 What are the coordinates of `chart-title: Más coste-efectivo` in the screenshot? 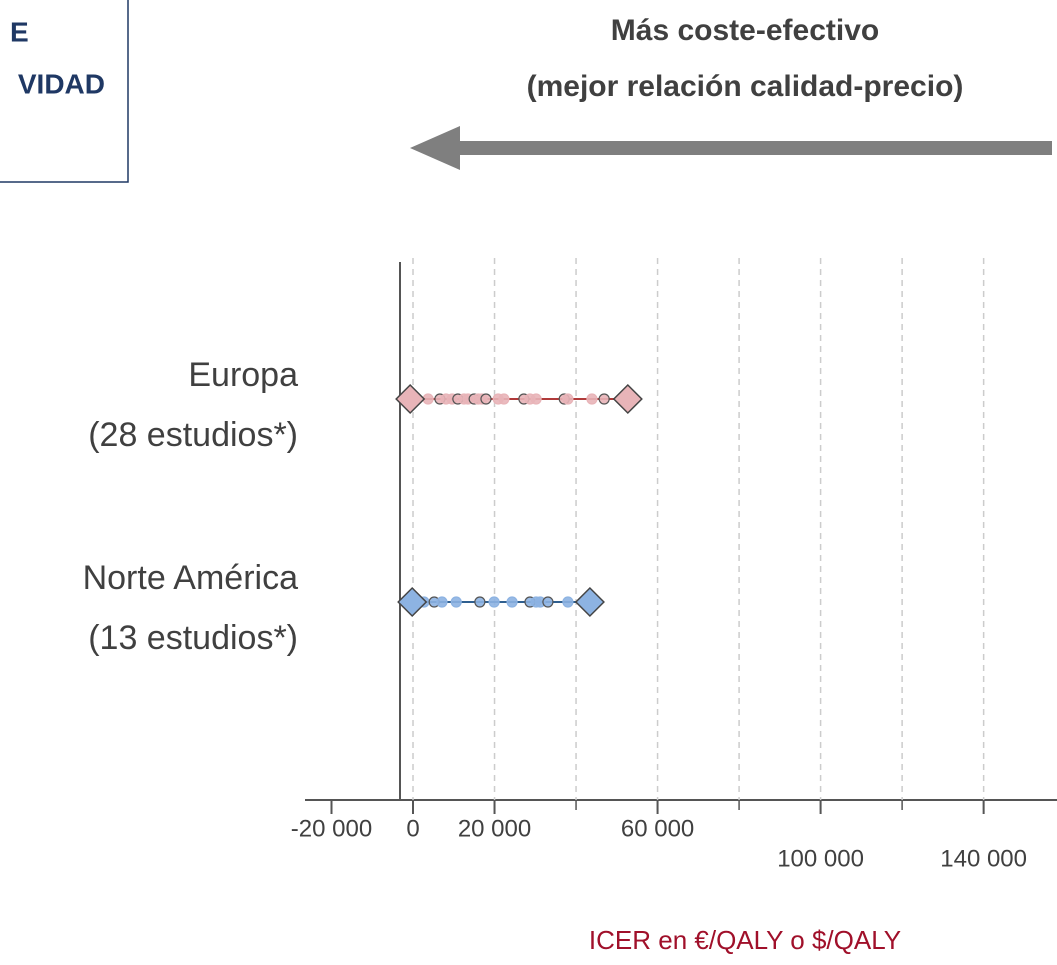 It's located at (745, 30).